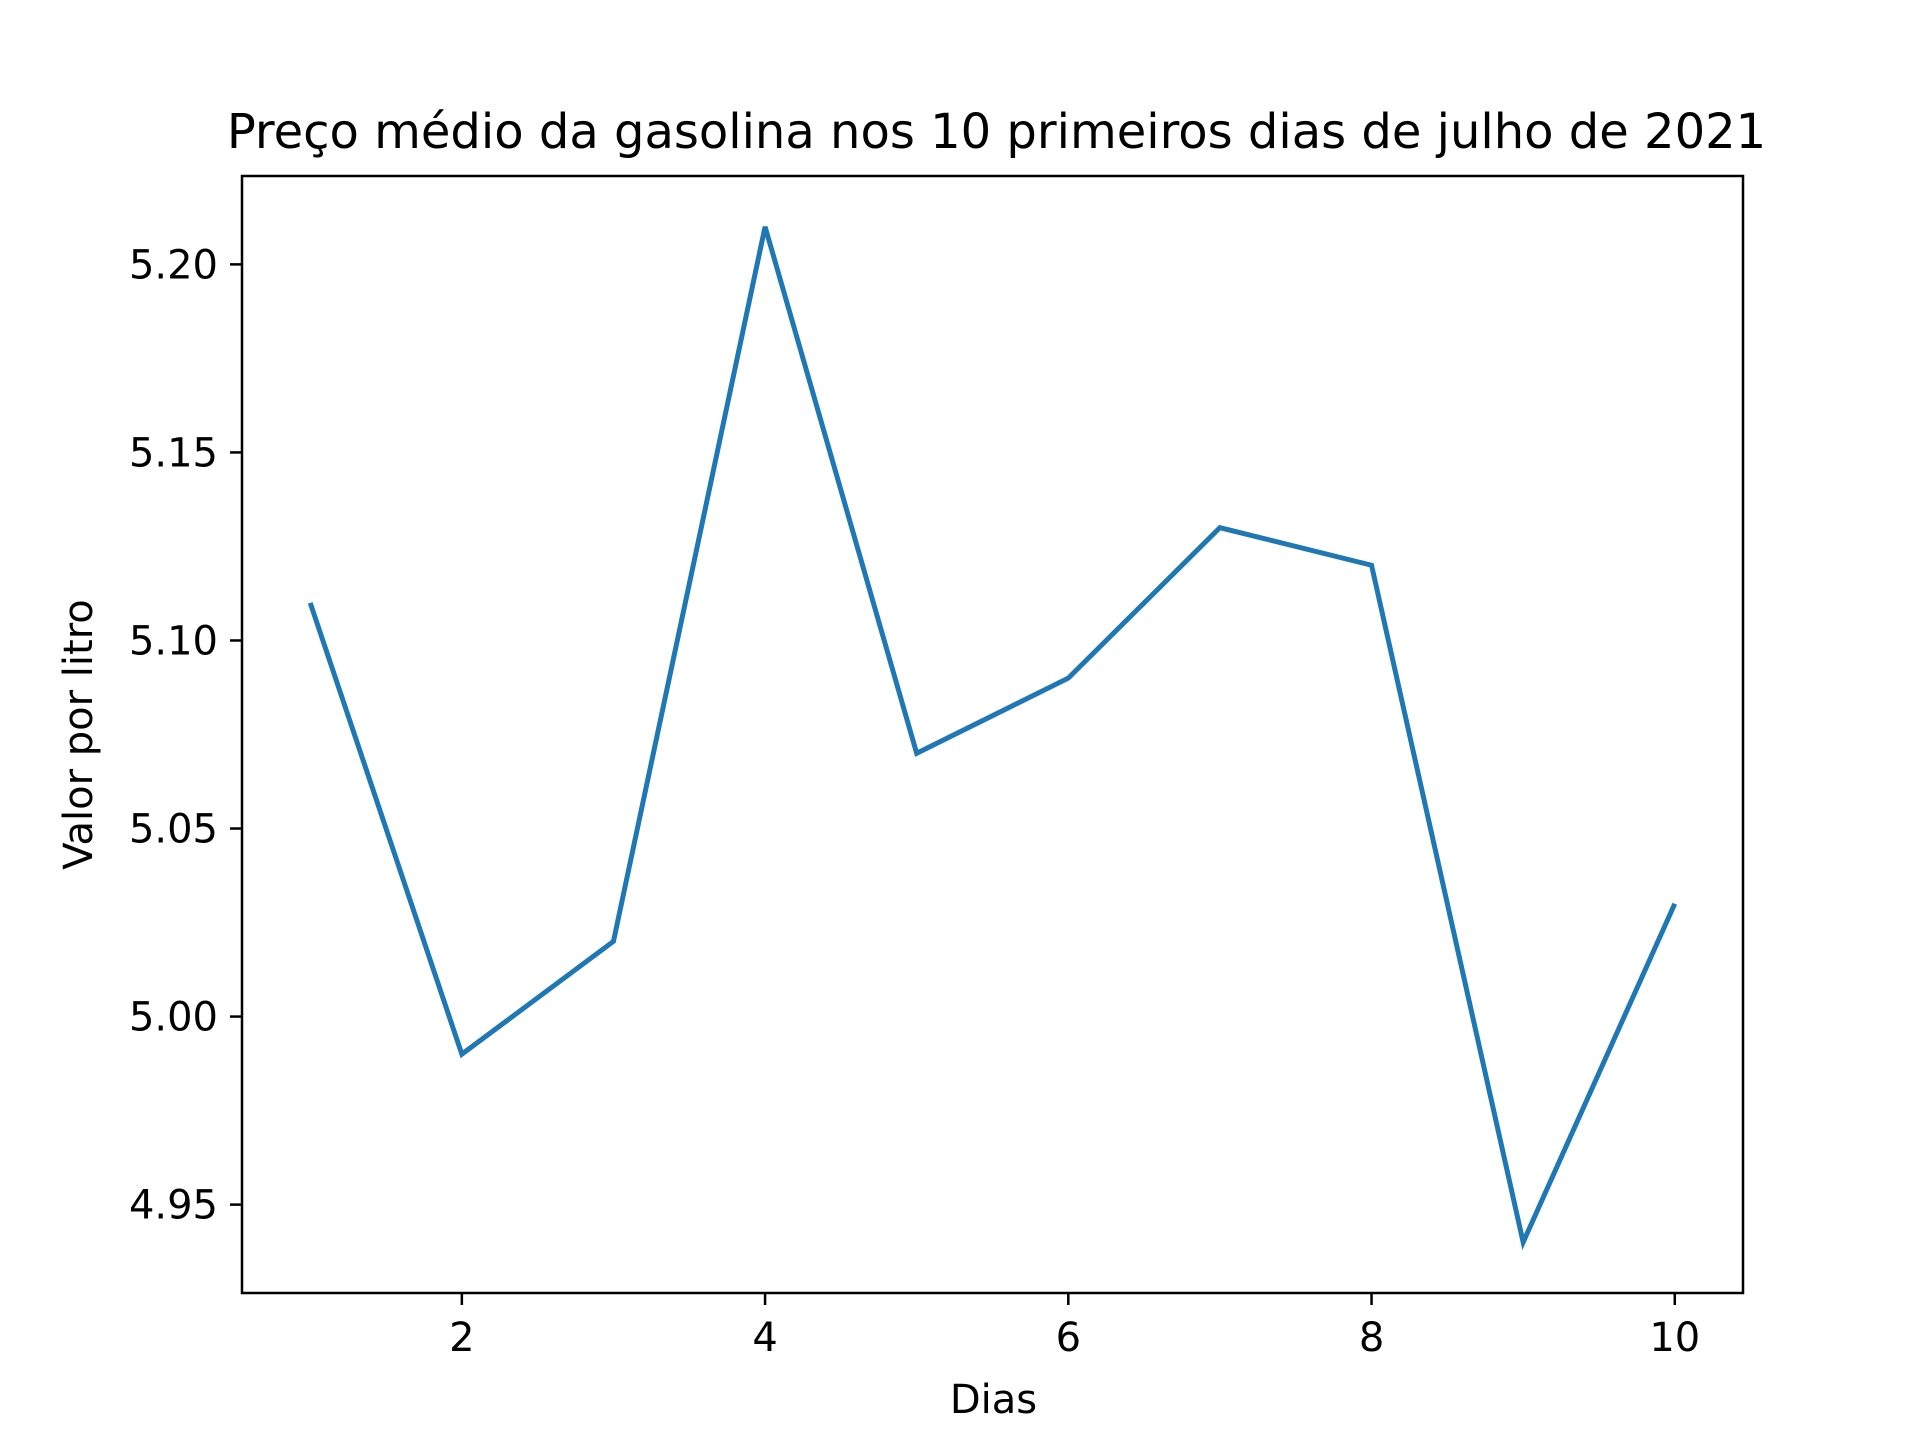  Describe the element at coordinates (764, 1338) in the screenshot. I see `x-tick-label: 4` at that location.